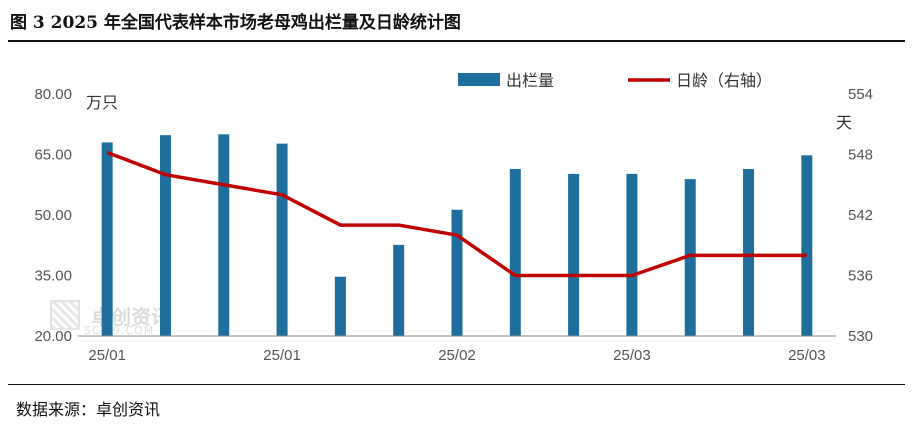  Describe the element at coordinates (53, 276) in the screenshot. I see `y-tick-label: 35.00` at that location.